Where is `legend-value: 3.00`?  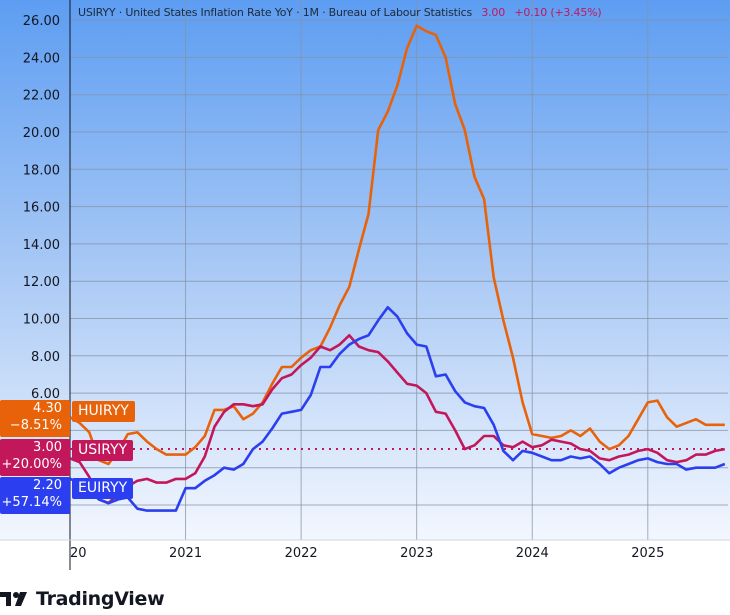 legend-value: 3.00 is located at coordinates (493, 12).